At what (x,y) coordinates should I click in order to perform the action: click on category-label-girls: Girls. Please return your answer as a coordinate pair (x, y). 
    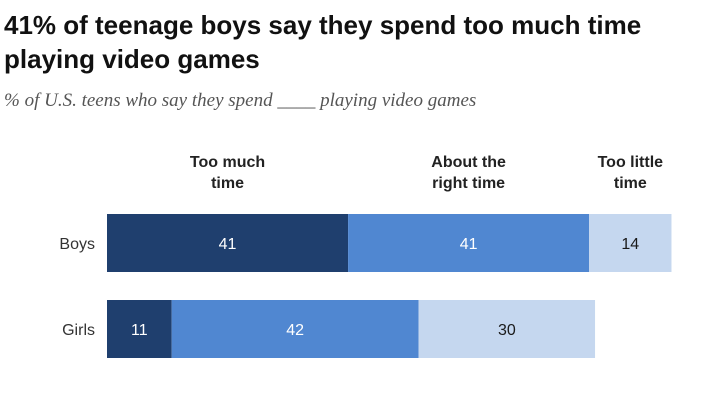
    Looking at the image, I should click on (78, 330).